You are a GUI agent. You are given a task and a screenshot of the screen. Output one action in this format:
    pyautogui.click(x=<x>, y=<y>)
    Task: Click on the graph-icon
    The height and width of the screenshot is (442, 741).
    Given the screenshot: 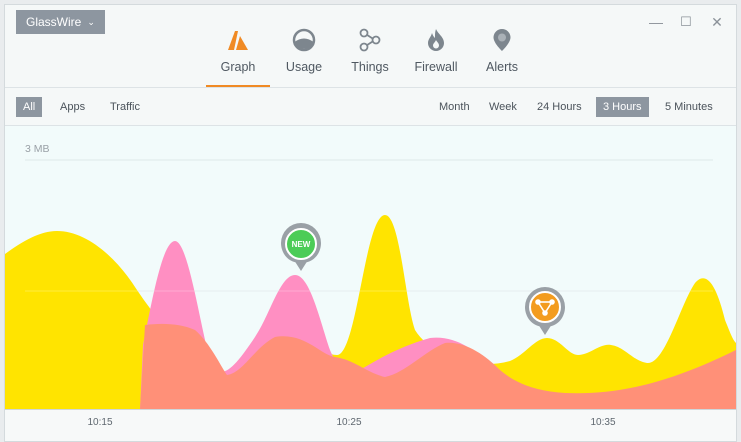 What is the action you would take?
    pyautogui.click(x=238, y=40)
    